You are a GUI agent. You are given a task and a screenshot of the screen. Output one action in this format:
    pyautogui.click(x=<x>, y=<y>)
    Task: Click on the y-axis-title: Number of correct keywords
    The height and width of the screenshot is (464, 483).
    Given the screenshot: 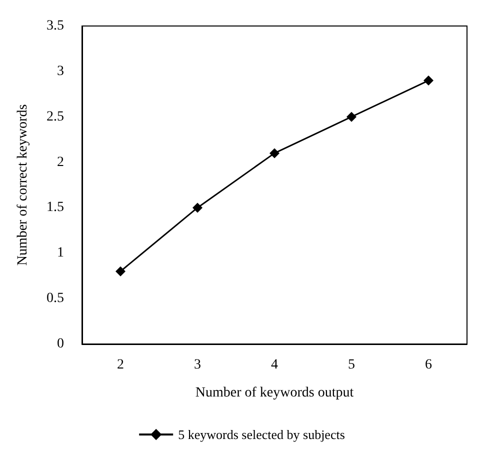 What is the action you would take?
    pyautogui.click(x=23, y=185)
    